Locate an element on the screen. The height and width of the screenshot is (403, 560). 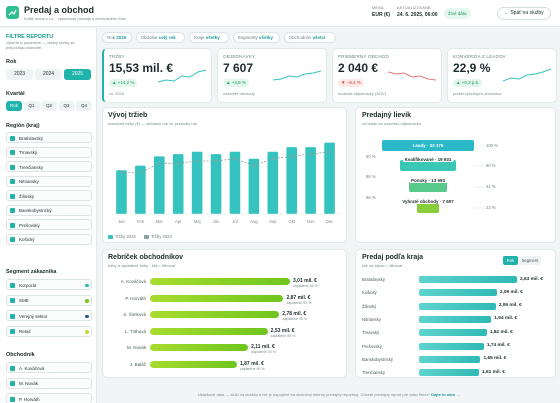
filter-chip: Obchodníci všetci is located at coordinates (309, 37).